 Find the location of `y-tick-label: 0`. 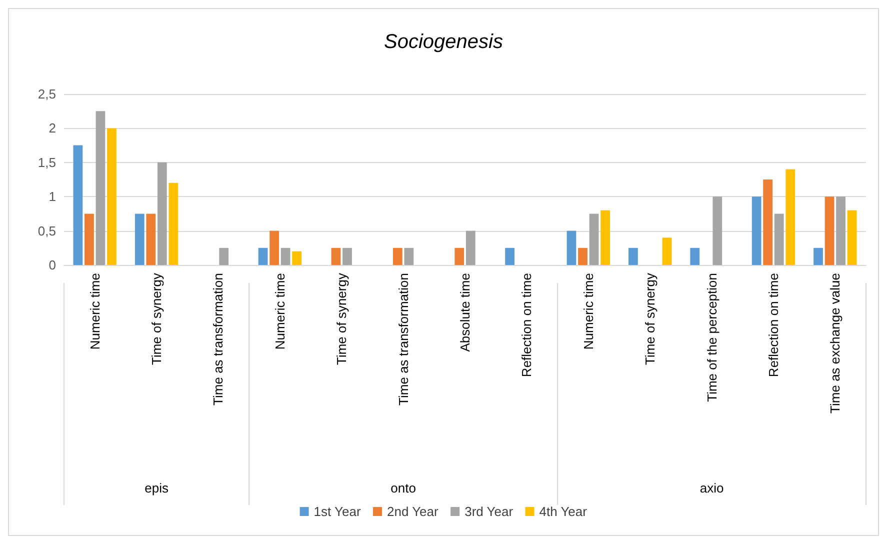

y-tick-label: 0 is located at coordinates (52, 265).